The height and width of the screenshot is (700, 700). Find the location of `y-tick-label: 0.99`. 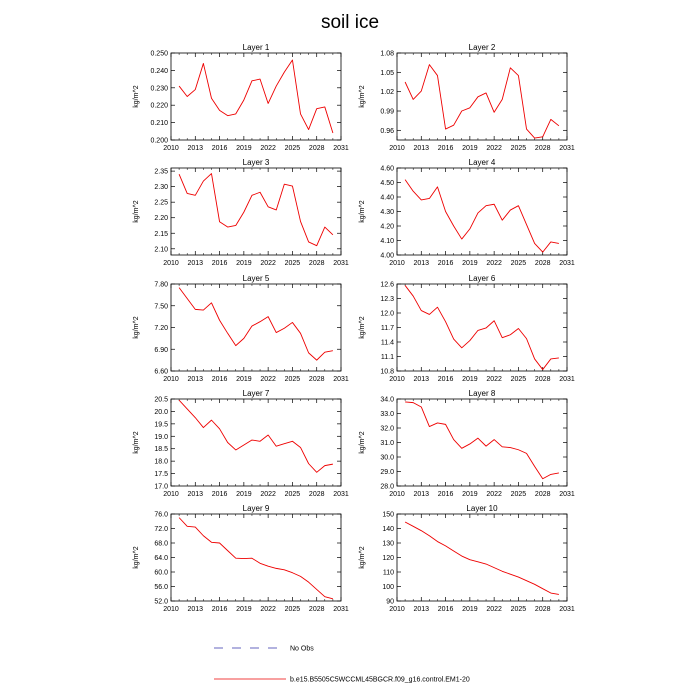

y-tick-label: 0.99 is located at coordinates (387, 112).